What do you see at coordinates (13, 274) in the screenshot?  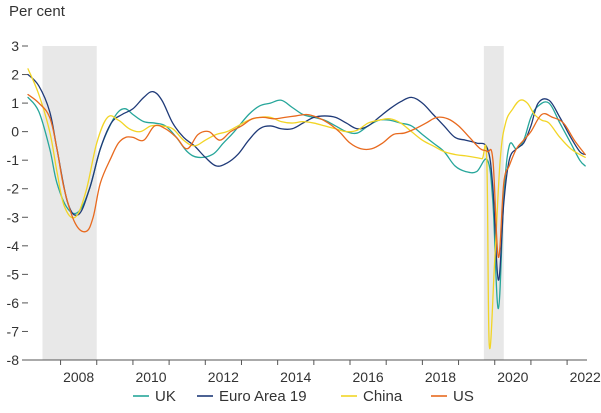 I see `y-tick-label: -5` at bounding box center [13, 274].